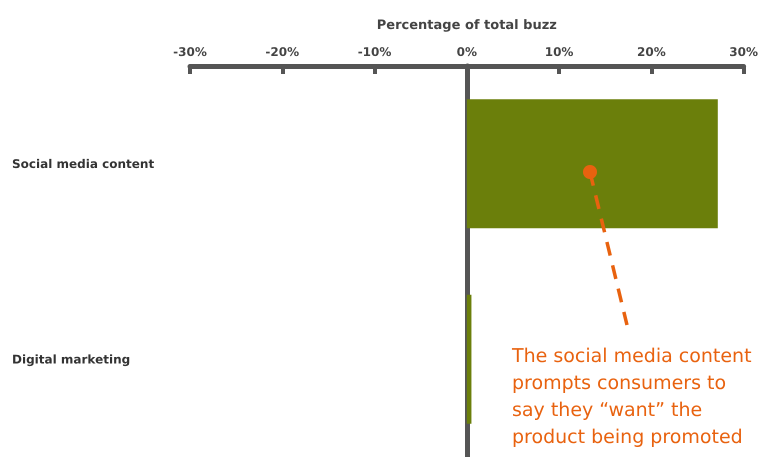 The image size is (761, 457). Describe the element at coordinates (282, 52) in the screenshot. I see `x-tick-label: -20%` at that location.